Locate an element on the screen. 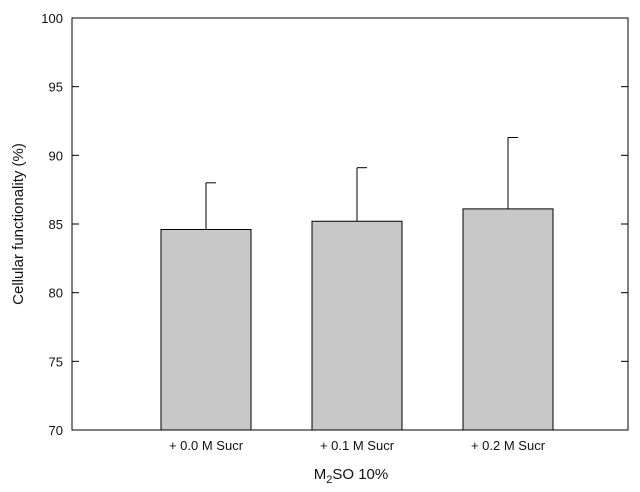 The height and width of the screenshot is (492, 640). x-axis: + 0.0 M Sucr + 0.1 M Sucr + 0.2 M Sucr is located at coordinates (357, 445).